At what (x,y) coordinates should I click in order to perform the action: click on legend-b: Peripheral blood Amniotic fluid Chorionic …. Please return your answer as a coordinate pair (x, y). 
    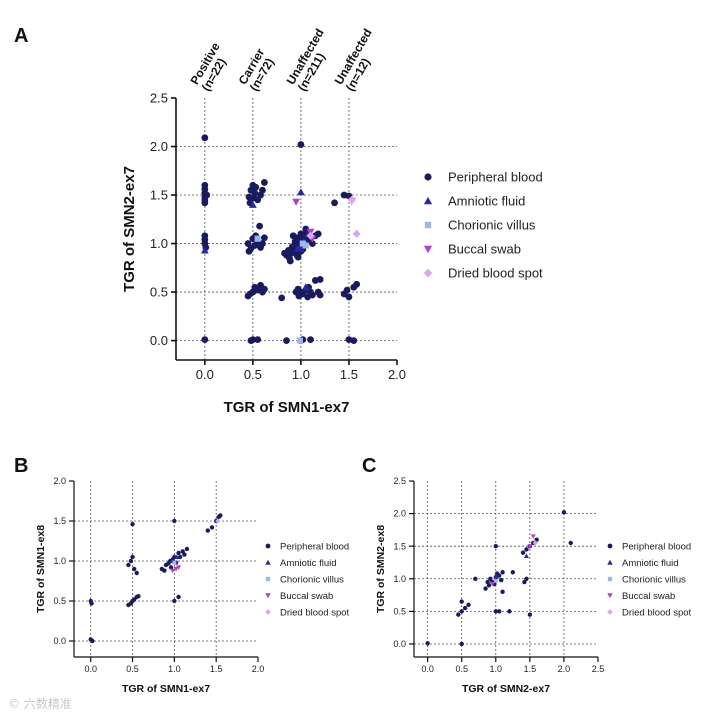
    Looking at the image, I should click on (307, 579).